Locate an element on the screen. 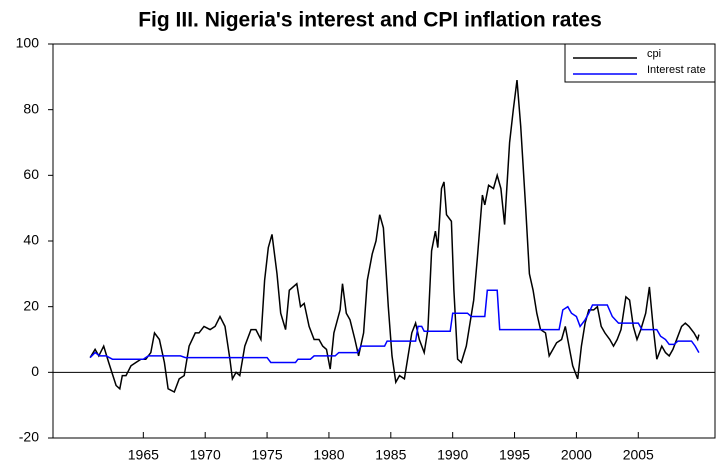  x-tick-label: 2000 is located at coordinates (576, 455).